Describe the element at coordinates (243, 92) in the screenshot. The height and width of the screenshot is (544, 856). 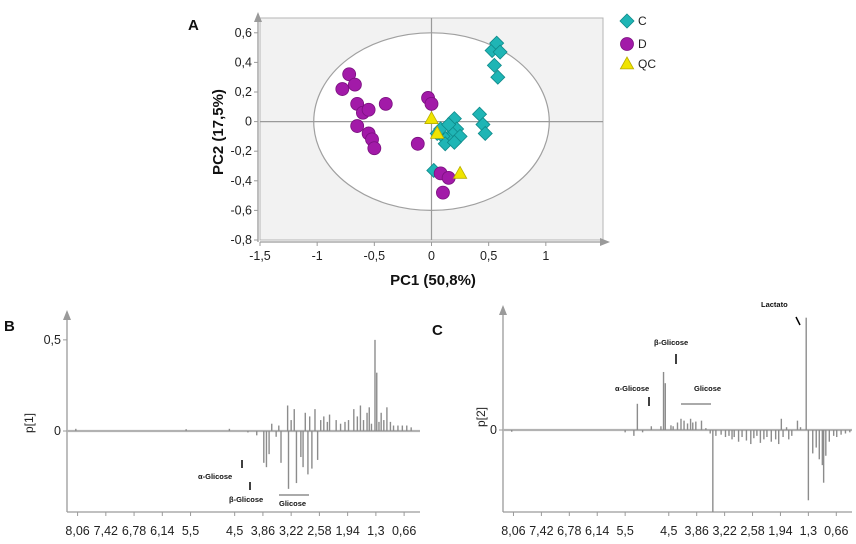
I see `y-tick-label: 0,2` at that location.